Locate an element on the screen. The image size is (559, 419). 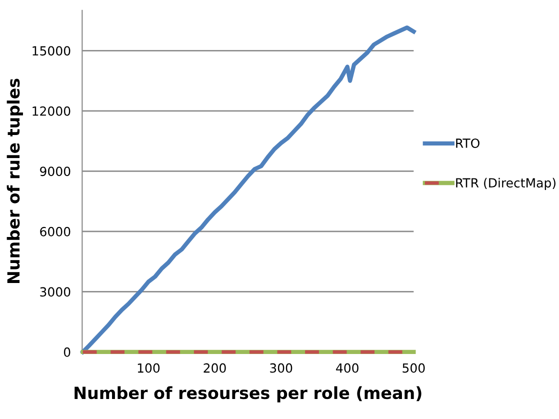
x-tick-label: 500 is located at coordinates (413, 368).